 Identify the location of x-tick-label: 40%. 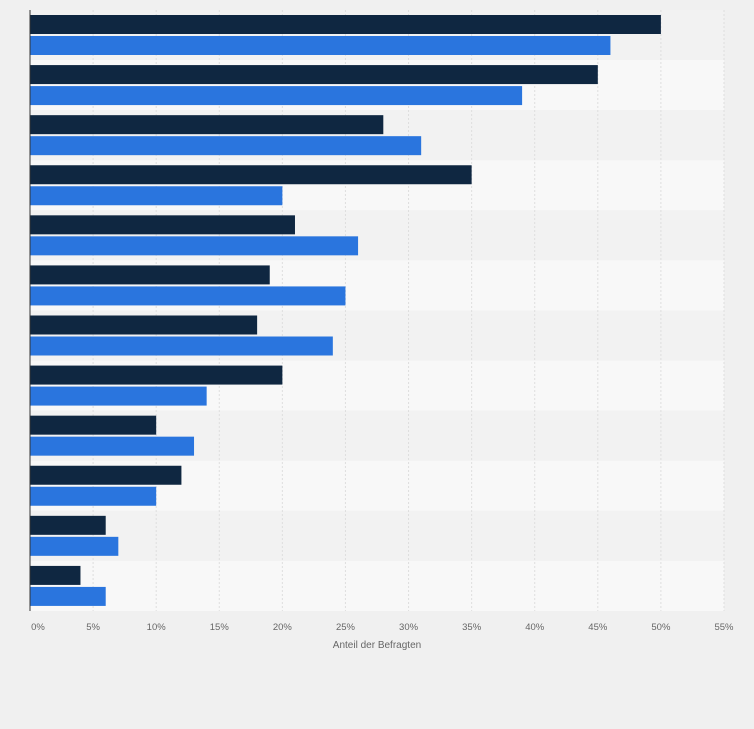
(535, 627).